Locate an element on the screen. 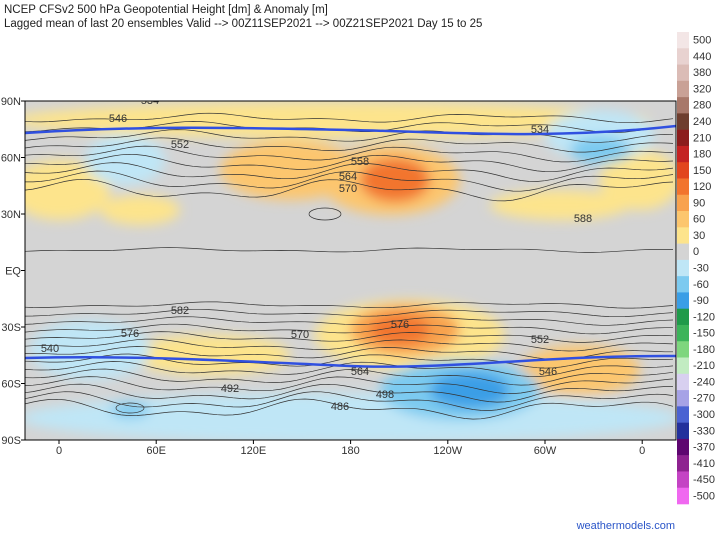 The image size is (715, 541). colorbar-label: 440 is located at coordinates (702, 57).